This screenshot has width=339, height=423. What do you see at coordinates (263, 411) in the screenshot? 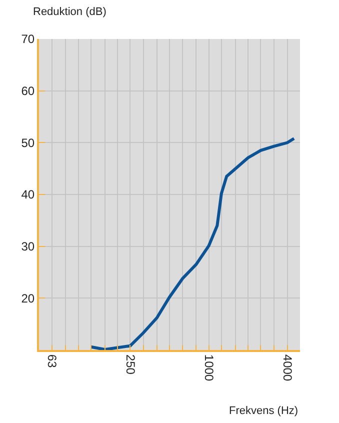
I see `x-axis-title: Frekvens (Hz)` at bounding box center [263, 411].